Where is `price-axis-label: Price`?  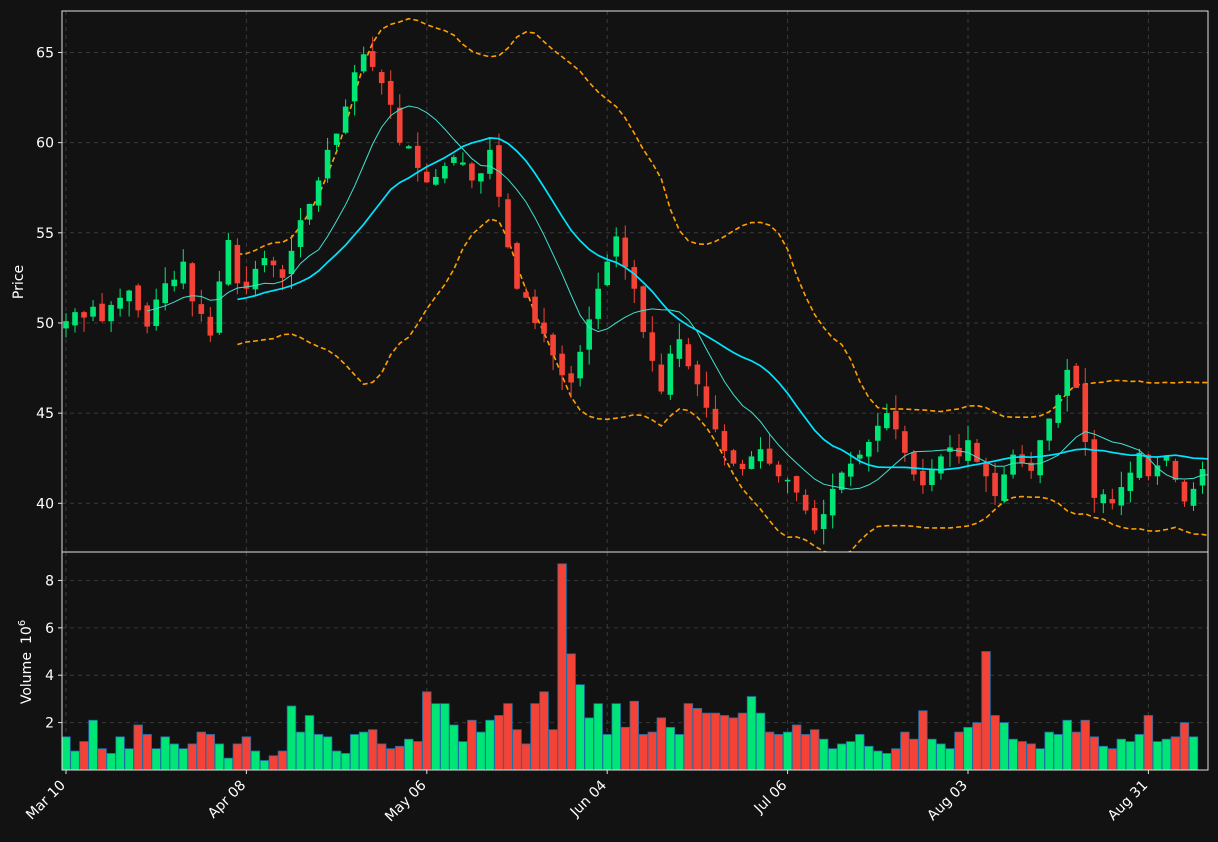 price-axis-label: Price is located at coordinates (19, 282).